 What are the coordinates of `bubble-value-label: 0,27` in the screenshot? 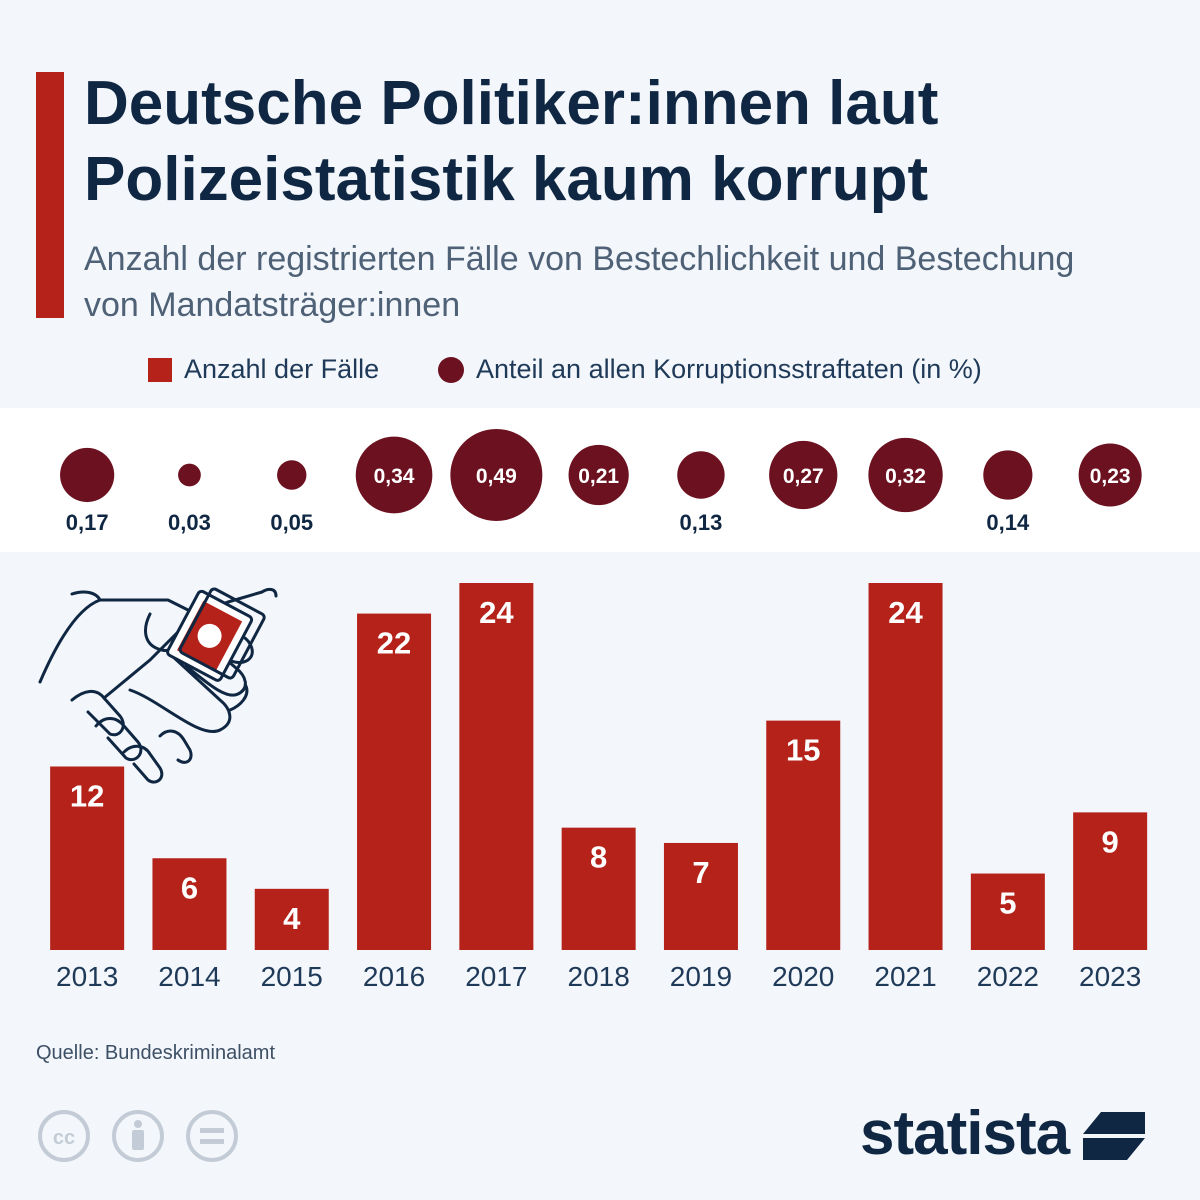 It's located at (803, 476).